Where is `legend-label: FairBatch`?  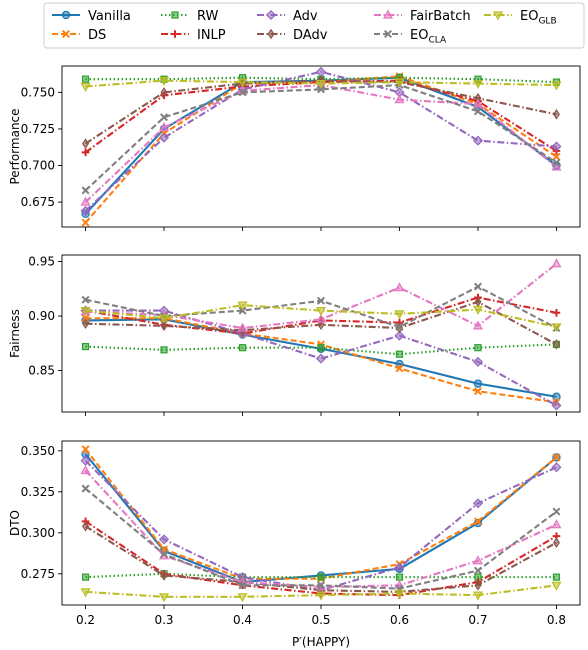
legend-label: FairBatch is located at coordinates (440, 16).